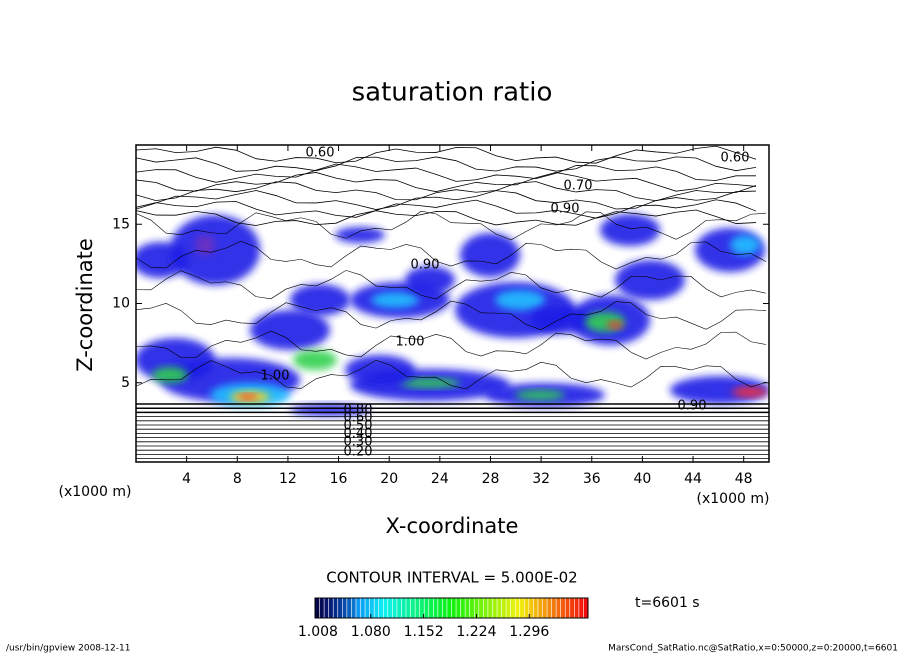 The height and width of the screenshot is (658, 904). What do you see at coordinates (358, 452) in the screenshot?
I see `contour-label: 0.20` at bounding box center [358, 452].